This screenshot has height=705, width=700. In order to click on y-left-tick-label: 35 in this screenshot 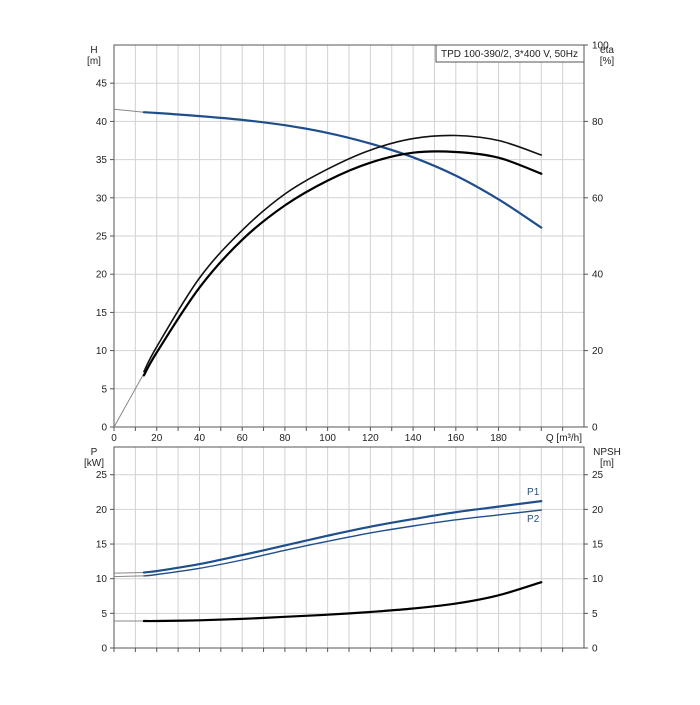, I will do `click(102, 160)`.